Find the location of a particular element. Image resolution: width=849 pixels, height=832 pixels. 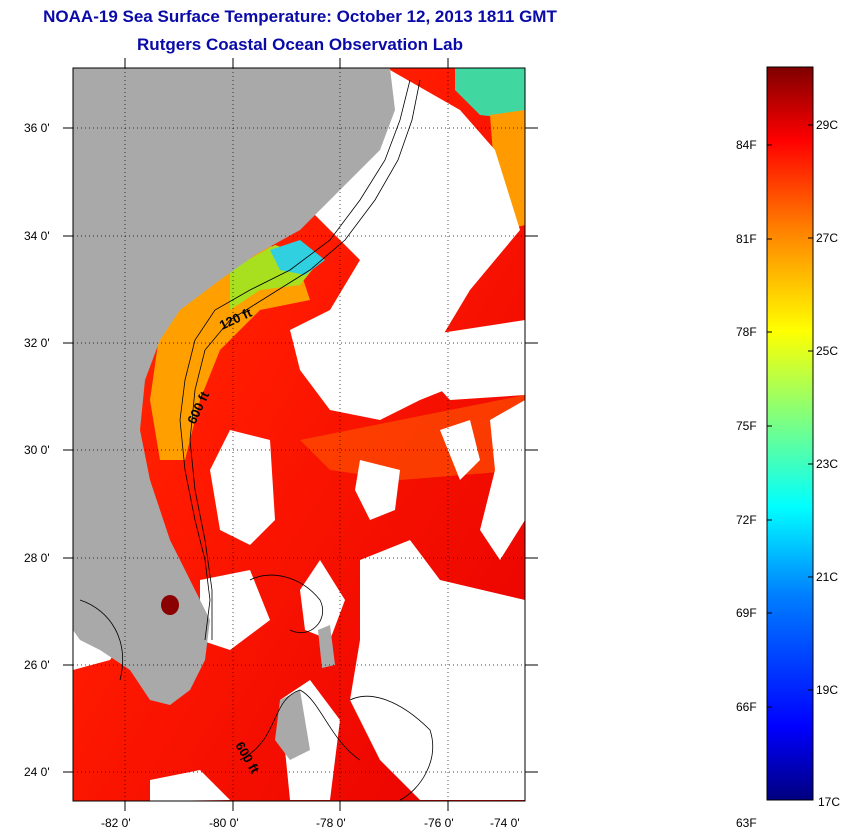

lat-label: 36 0' is located at coordinates (37, 128).